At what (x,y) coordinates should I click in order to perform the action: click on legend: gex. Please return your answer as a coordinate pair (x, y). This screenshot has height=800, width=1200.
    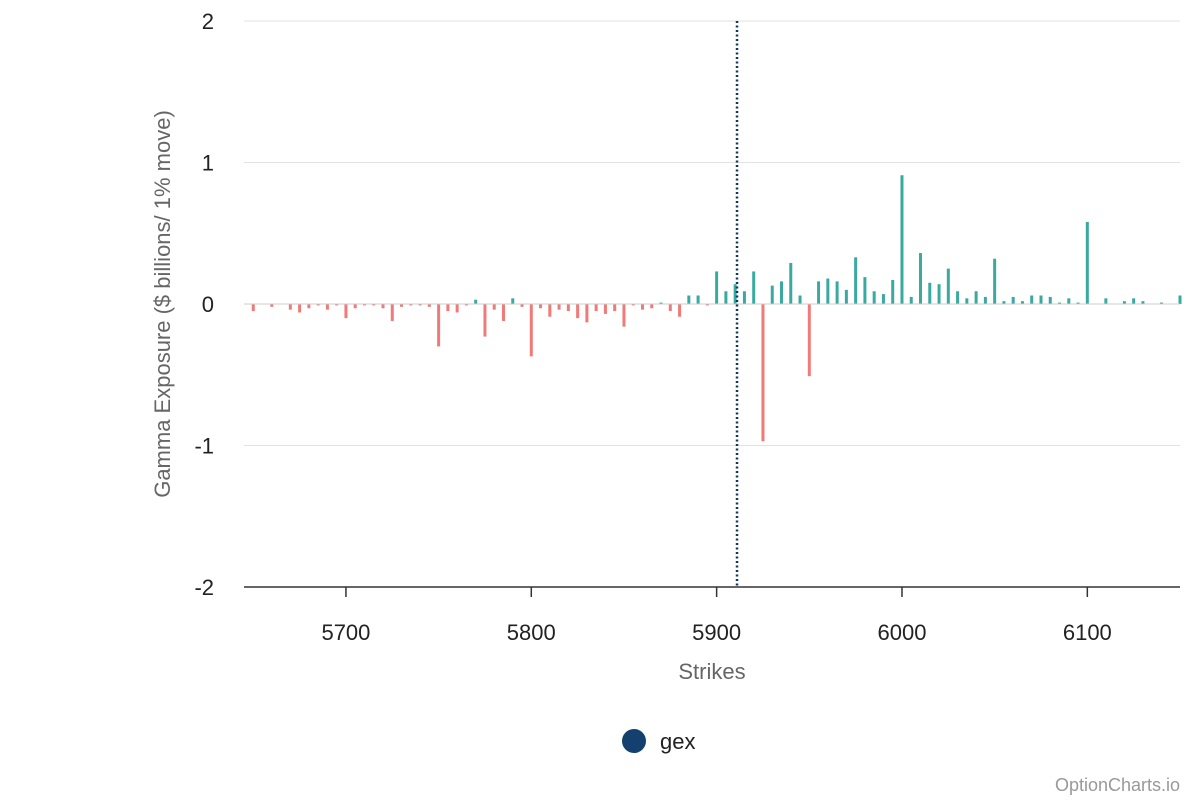
    Looking at the image, I should click on (658, 741).